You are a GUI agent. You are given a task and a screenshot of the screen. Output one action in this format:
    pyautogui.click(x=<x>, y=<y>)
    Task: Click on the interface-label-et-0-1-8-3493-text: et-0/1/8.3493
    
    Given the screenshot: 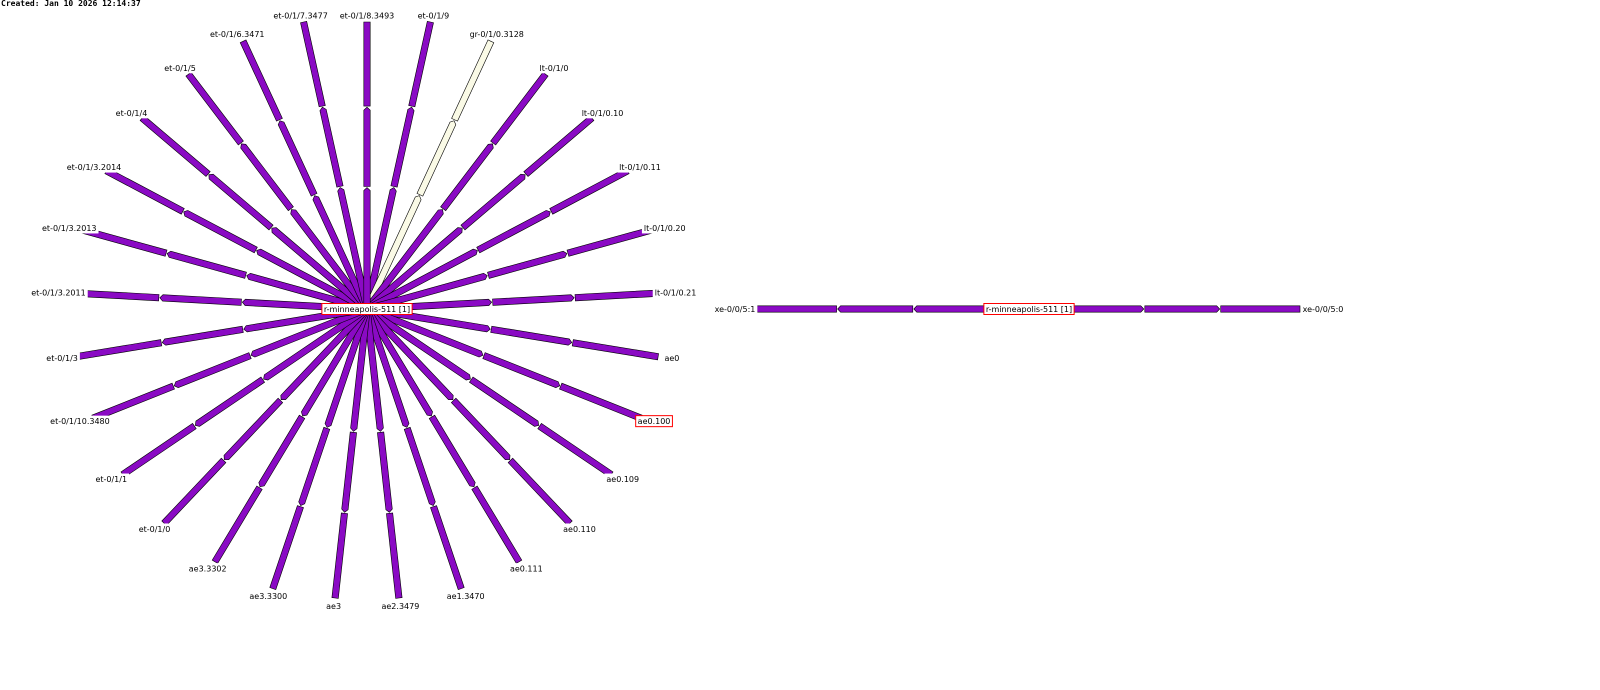 What is the action you would take?
    pyautogui.click(x=367, y=16)
    